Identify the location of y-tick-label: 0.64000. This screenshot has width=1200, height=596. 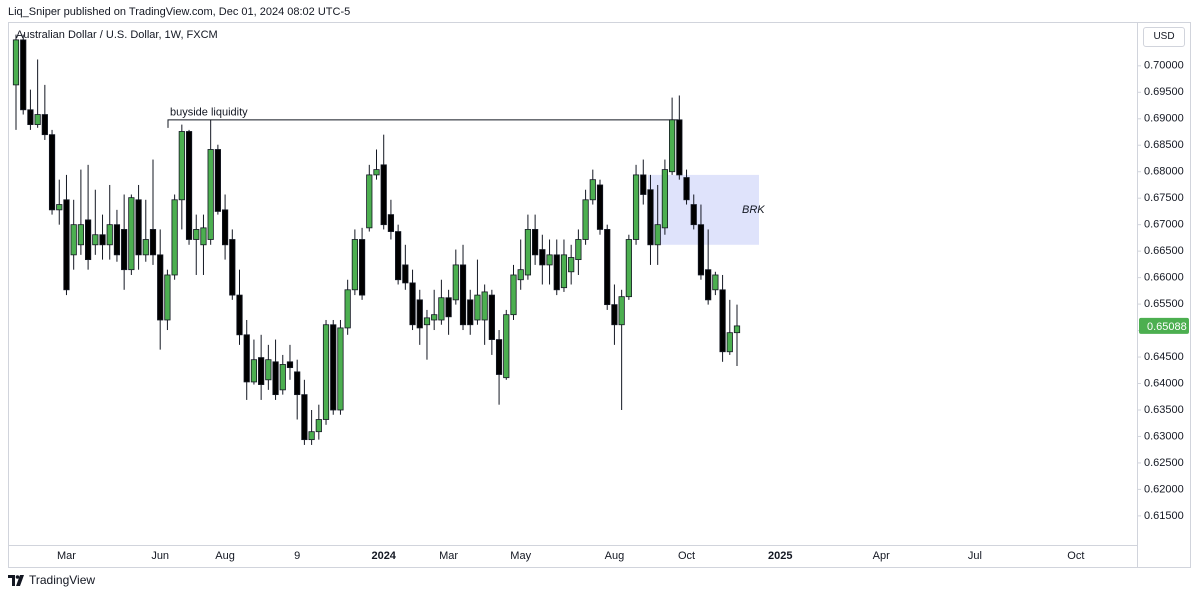
(1164, 383).